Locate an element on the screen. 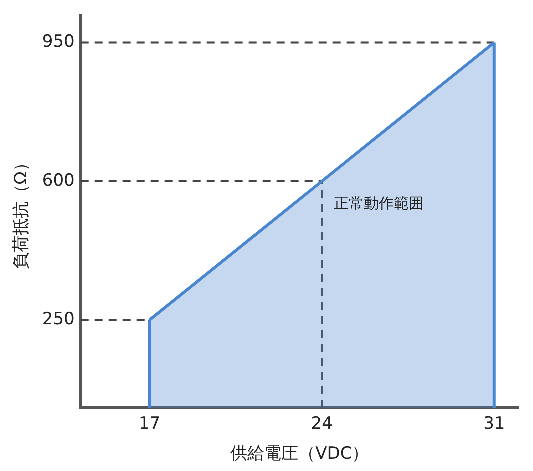  y-tick-label: 600 is located at coordinates (58, 180).